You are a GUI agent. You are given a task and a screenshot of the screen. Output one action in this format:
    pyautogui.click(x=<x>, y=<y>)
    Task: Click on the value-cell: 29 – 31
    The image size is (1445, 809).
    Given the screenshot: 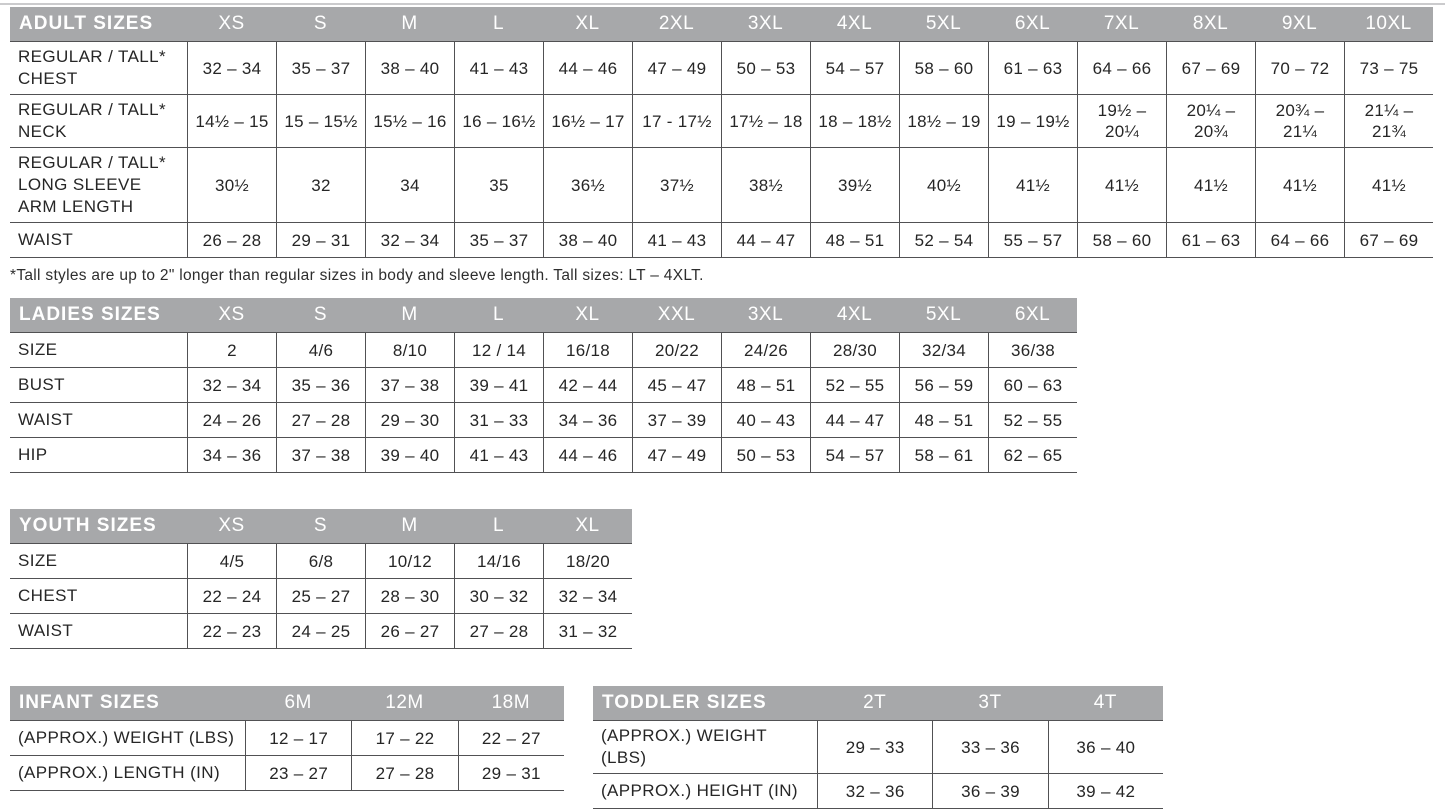 What is the action you would take?
    pyautogui.click(x=510, y=773)
    